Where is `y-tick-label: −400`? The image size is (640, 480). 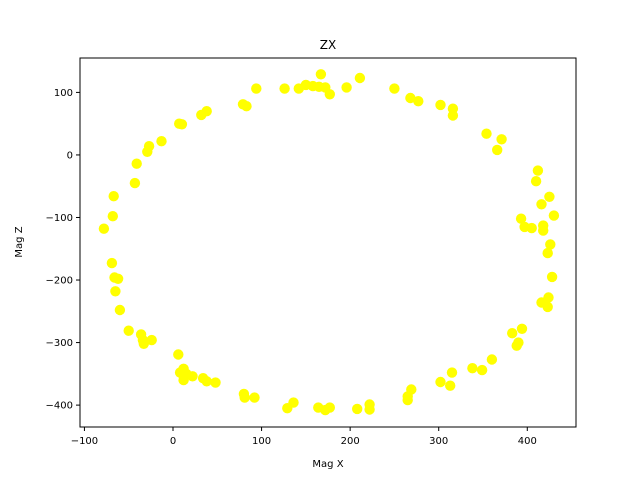 y-tick-label: −400 is located at coordinates (59, 406).